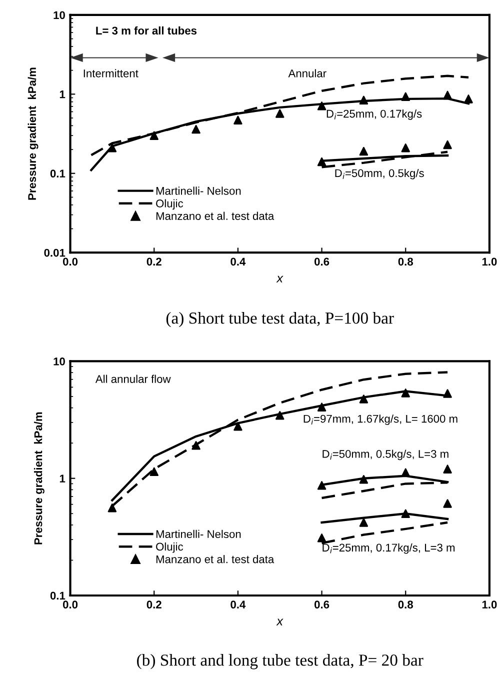  I want to click on text: (b) Short and long tube test data, P= 20 bar, so click(280, 662).